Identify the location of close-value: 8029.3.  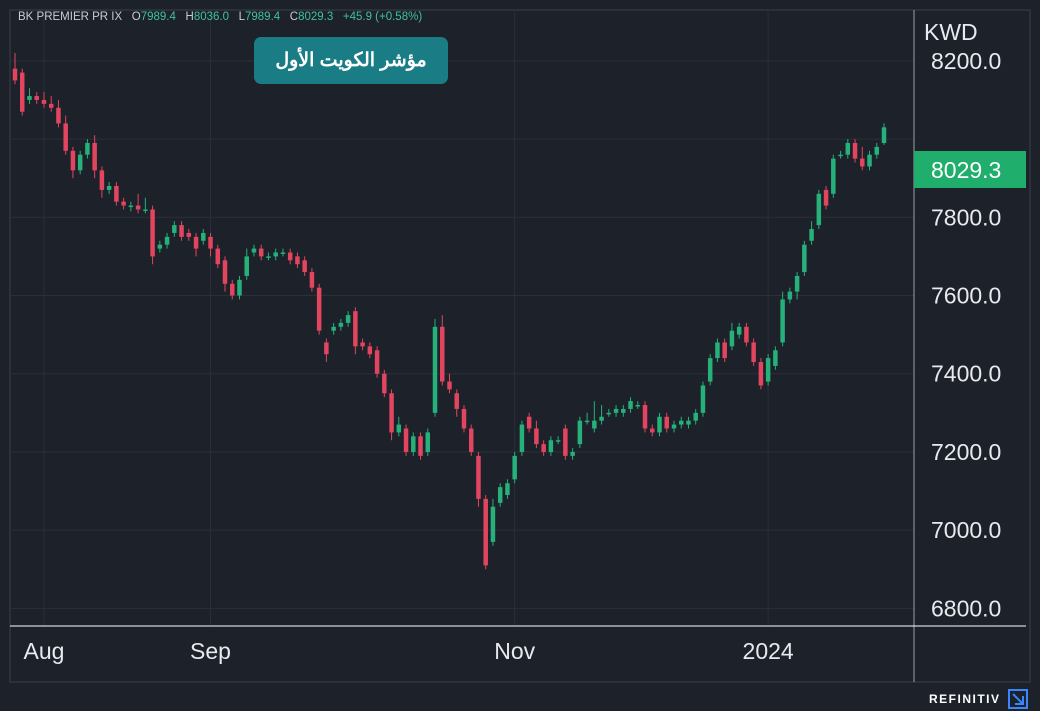
(316, 17).